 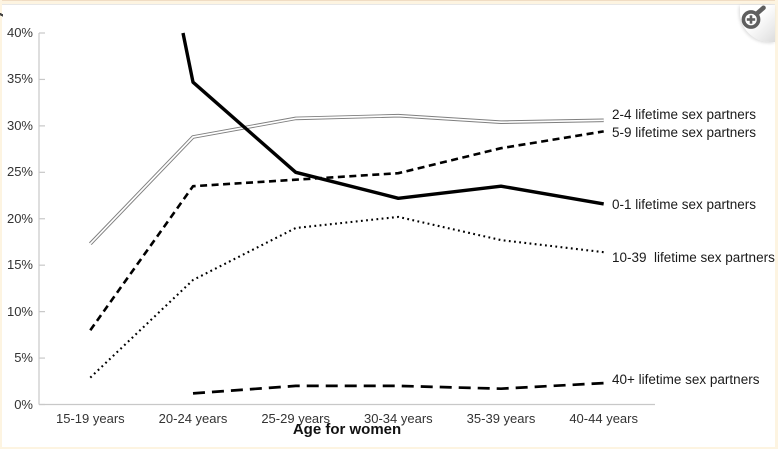 What do you see at coordinates (1, 15) in the screenshot?
I see `cropped-glyph-fragment` at bounding box center [1, 15].